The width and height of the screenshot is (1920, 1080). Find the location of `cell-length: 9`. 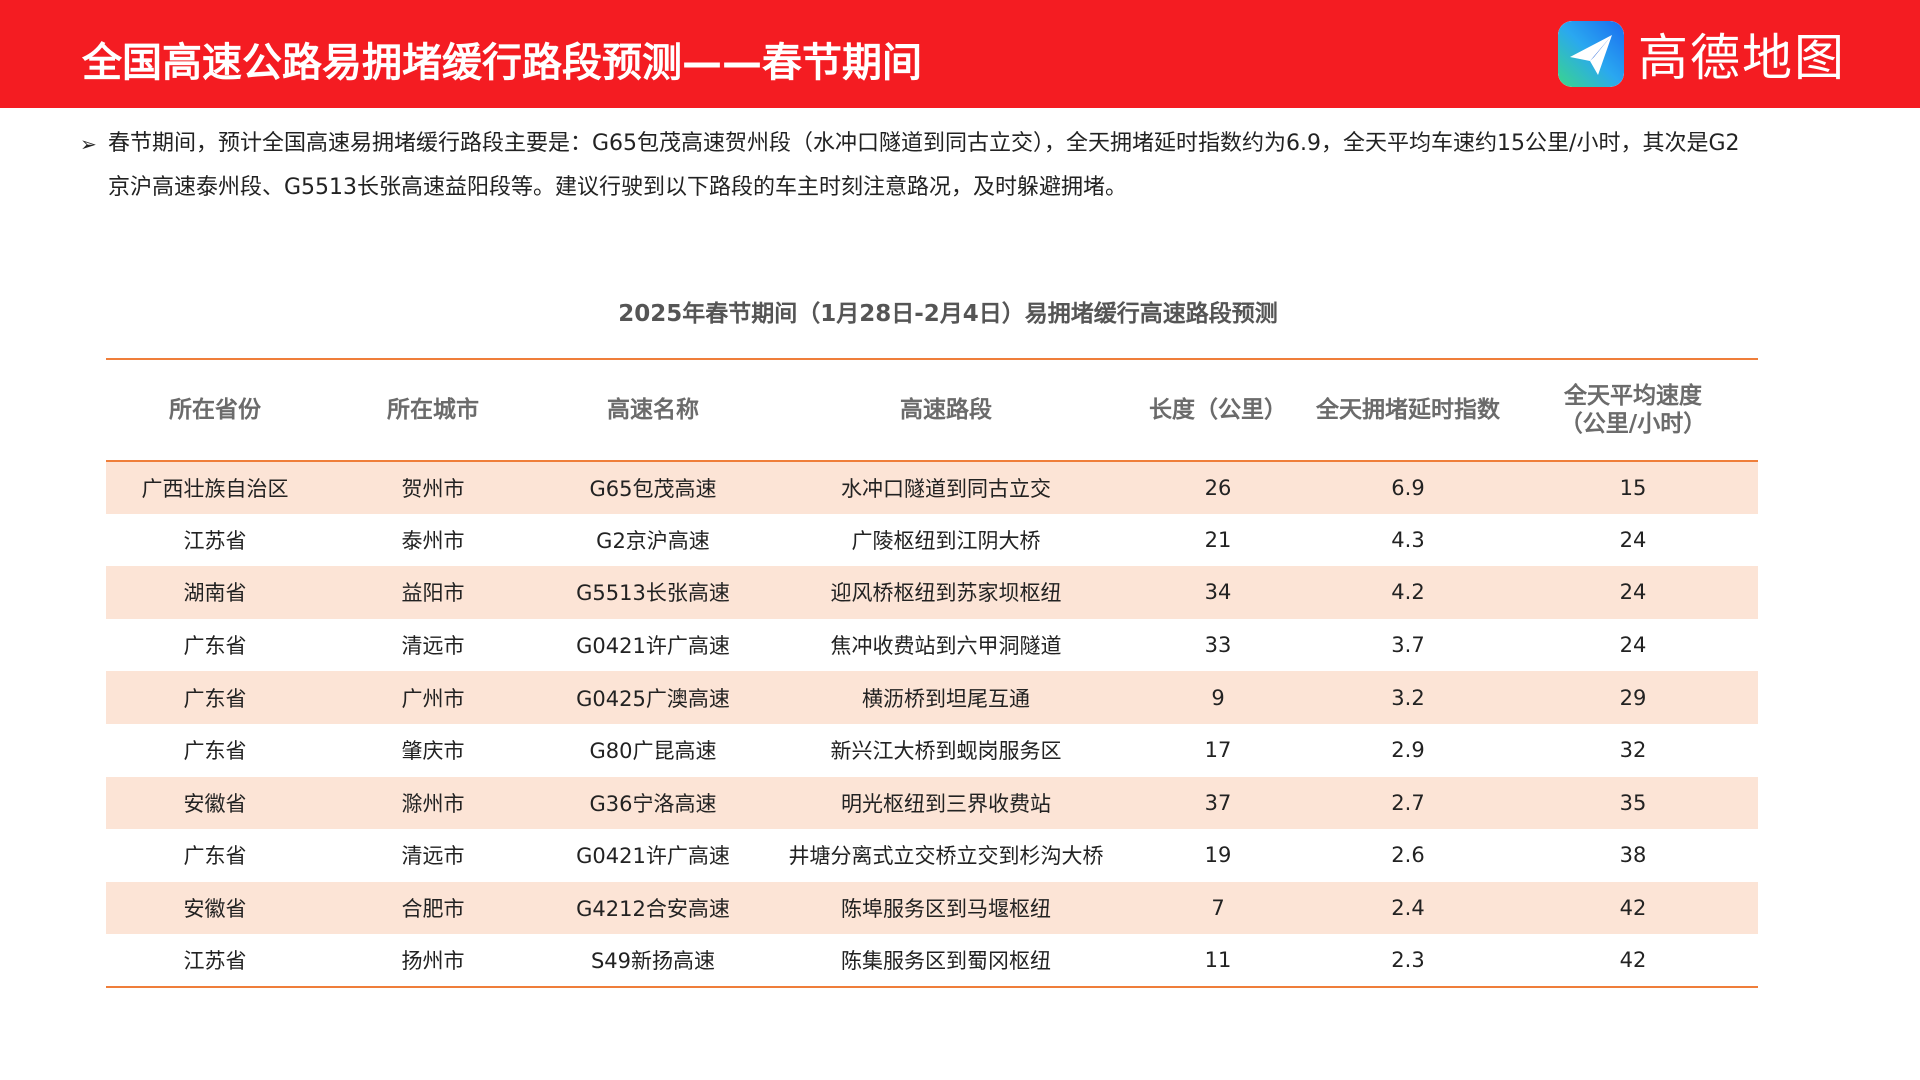

cell-length: 9 is located at coordinates (1218, 697).